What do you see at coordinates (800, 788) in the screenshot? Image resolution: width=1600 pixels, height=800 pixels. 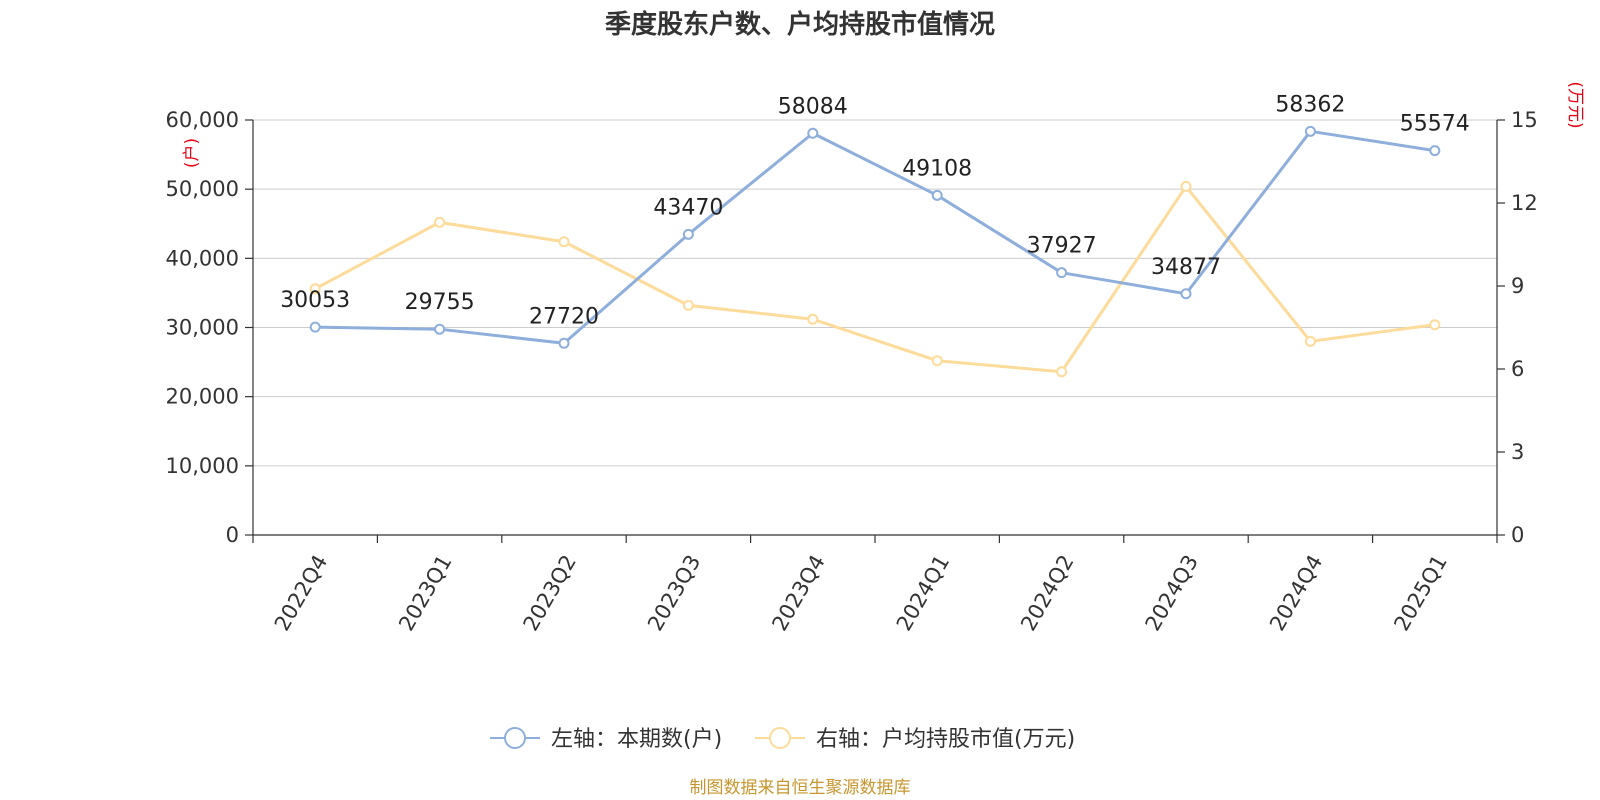 I see `source-note: 制图数据来自恒生聚源数据库` at bounding box center [800, 788].